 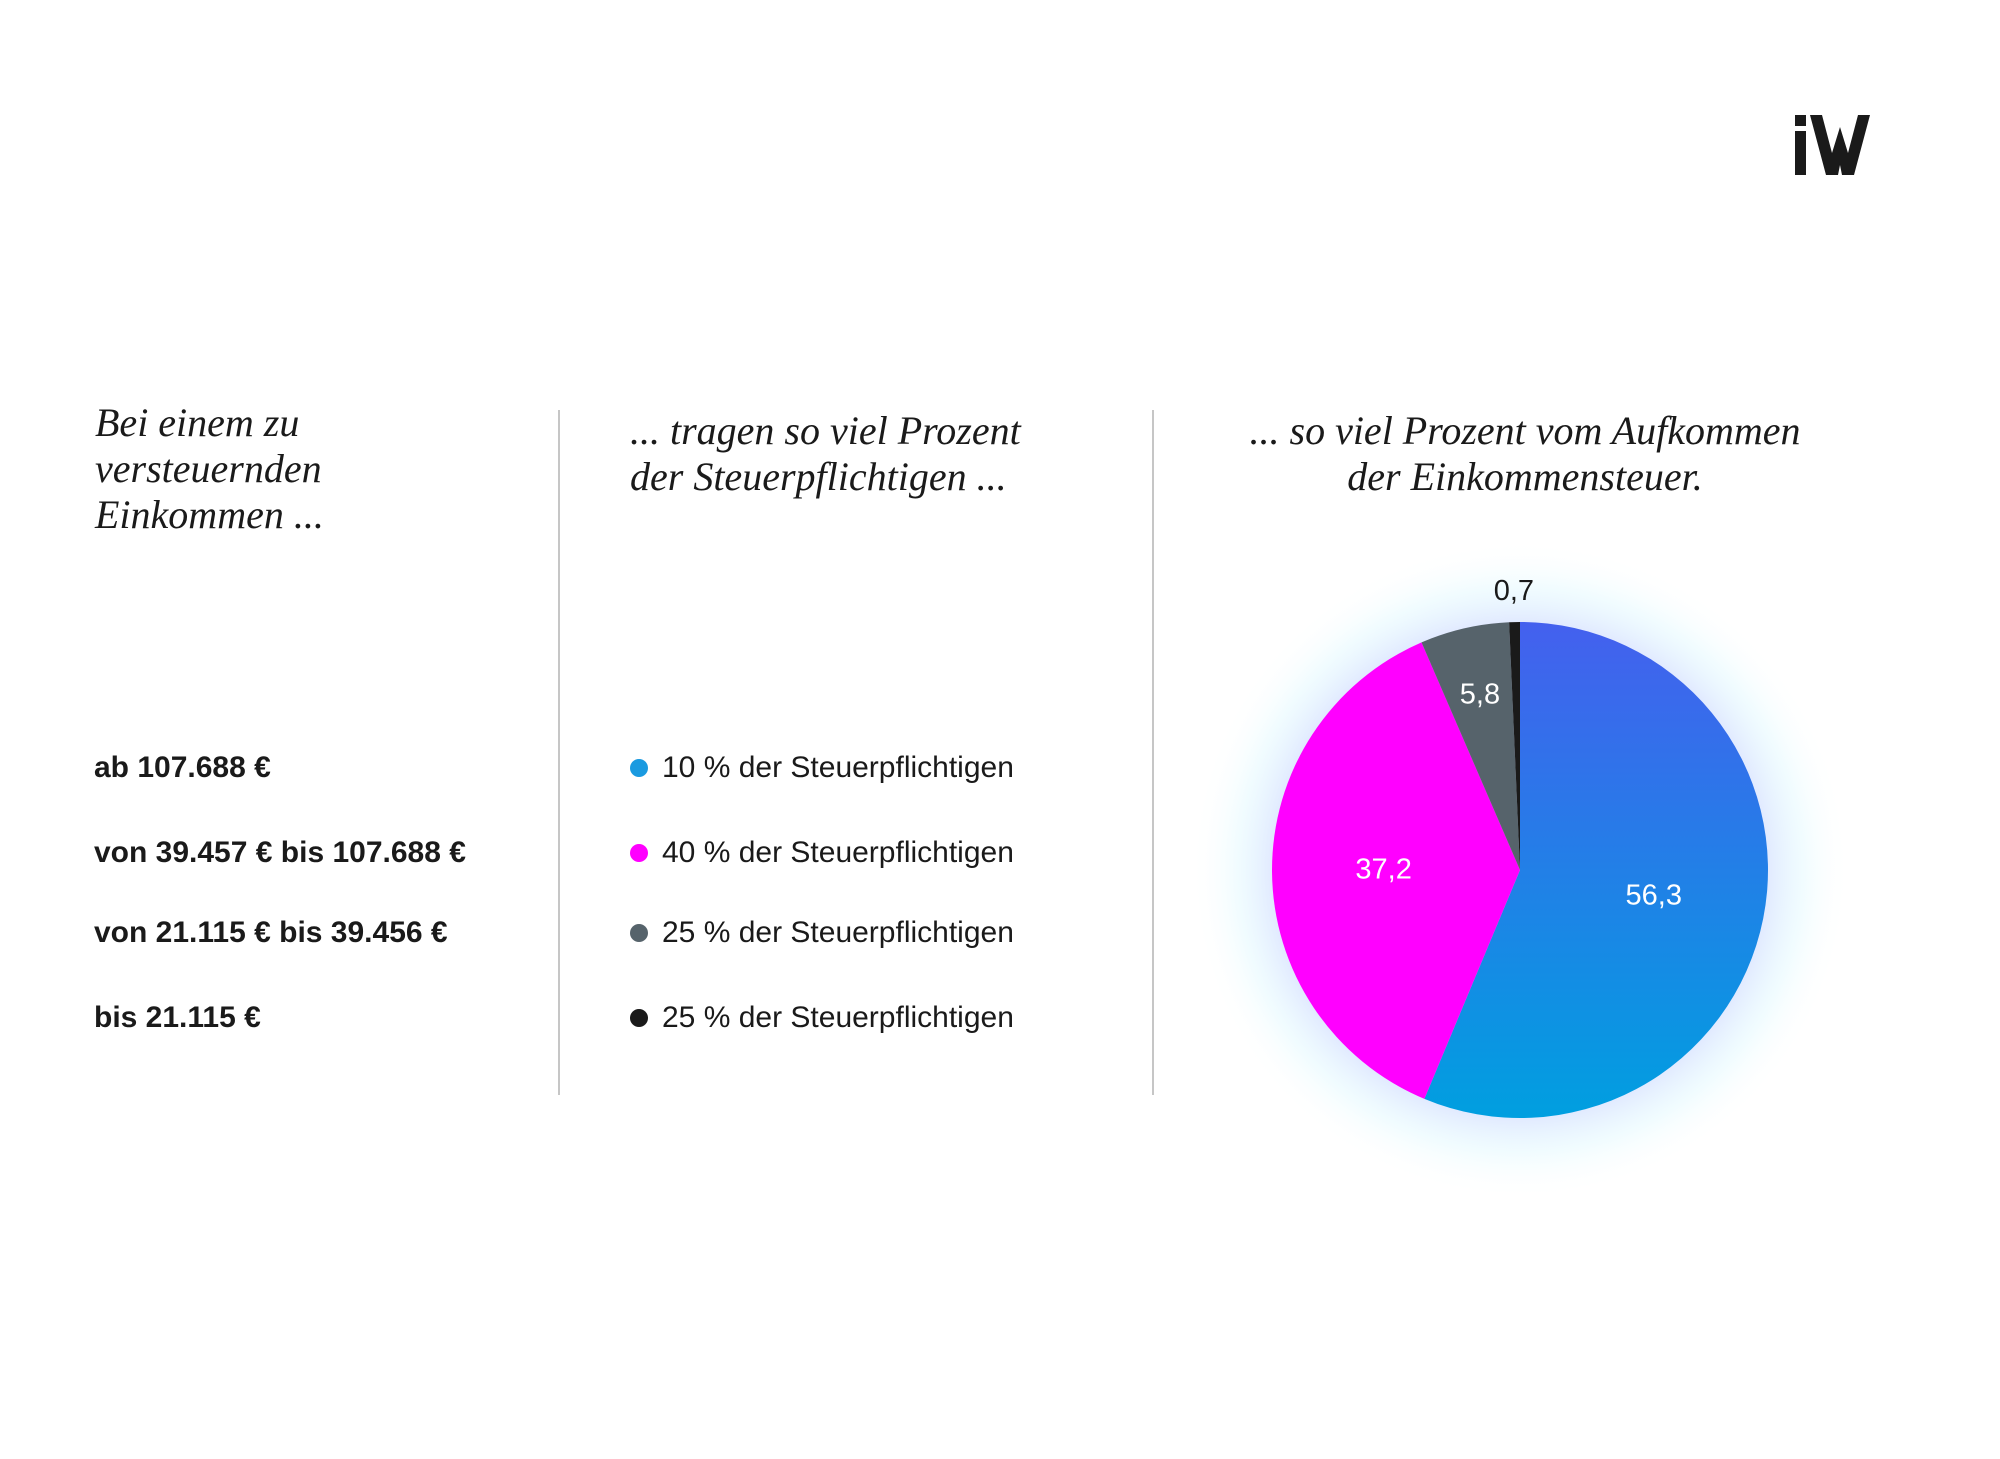 I want to click on legend-label: 10 % der Steuerpflichtigen, so click(x=838, y=767).